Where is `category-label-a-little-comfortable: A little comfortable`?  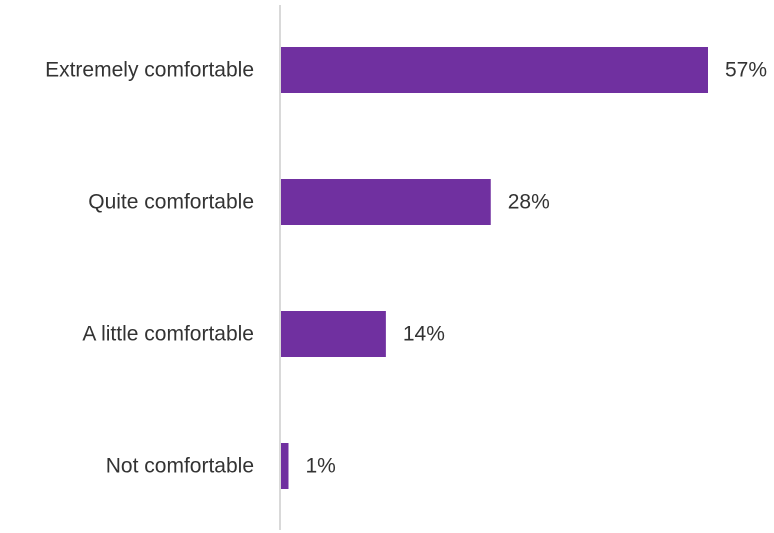
category-label-a-little-comfortable: A little comfortable is located at coordinates (168, 334).